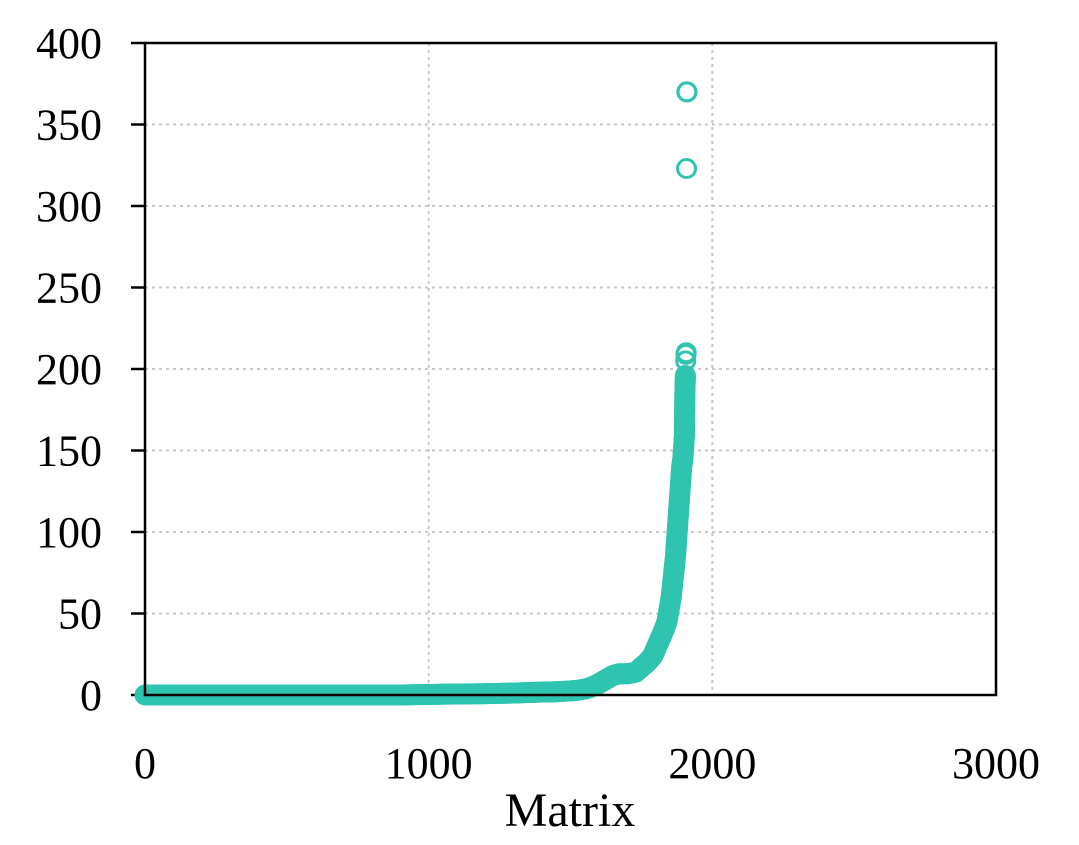 The width and height of the screenshot is (1079, 845). I want to click on y-tick-label: 150, so click(69, 451).